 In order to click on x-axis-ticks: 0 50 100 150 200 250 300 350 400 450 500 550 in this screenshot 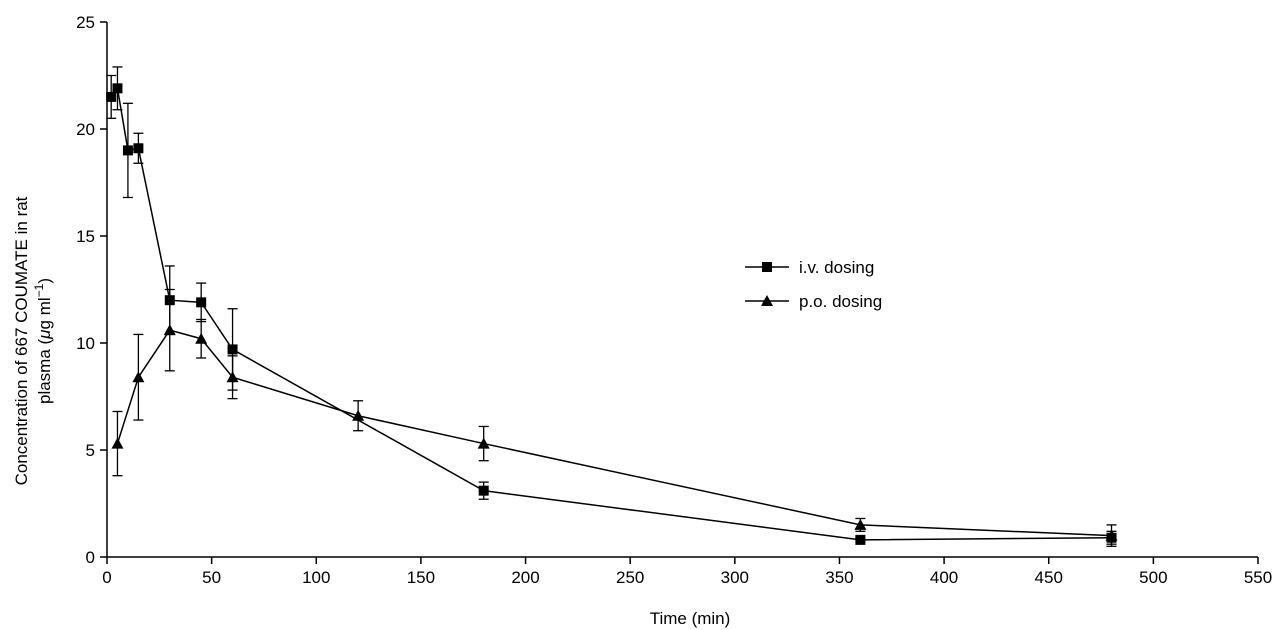, I will do `click(687, 572)`.